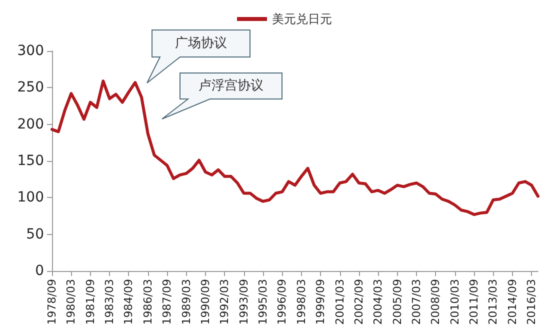  Describe the element at coordinates (321, 302) in the screenshot. I see `x-tick-label: 1999/09` at that location.